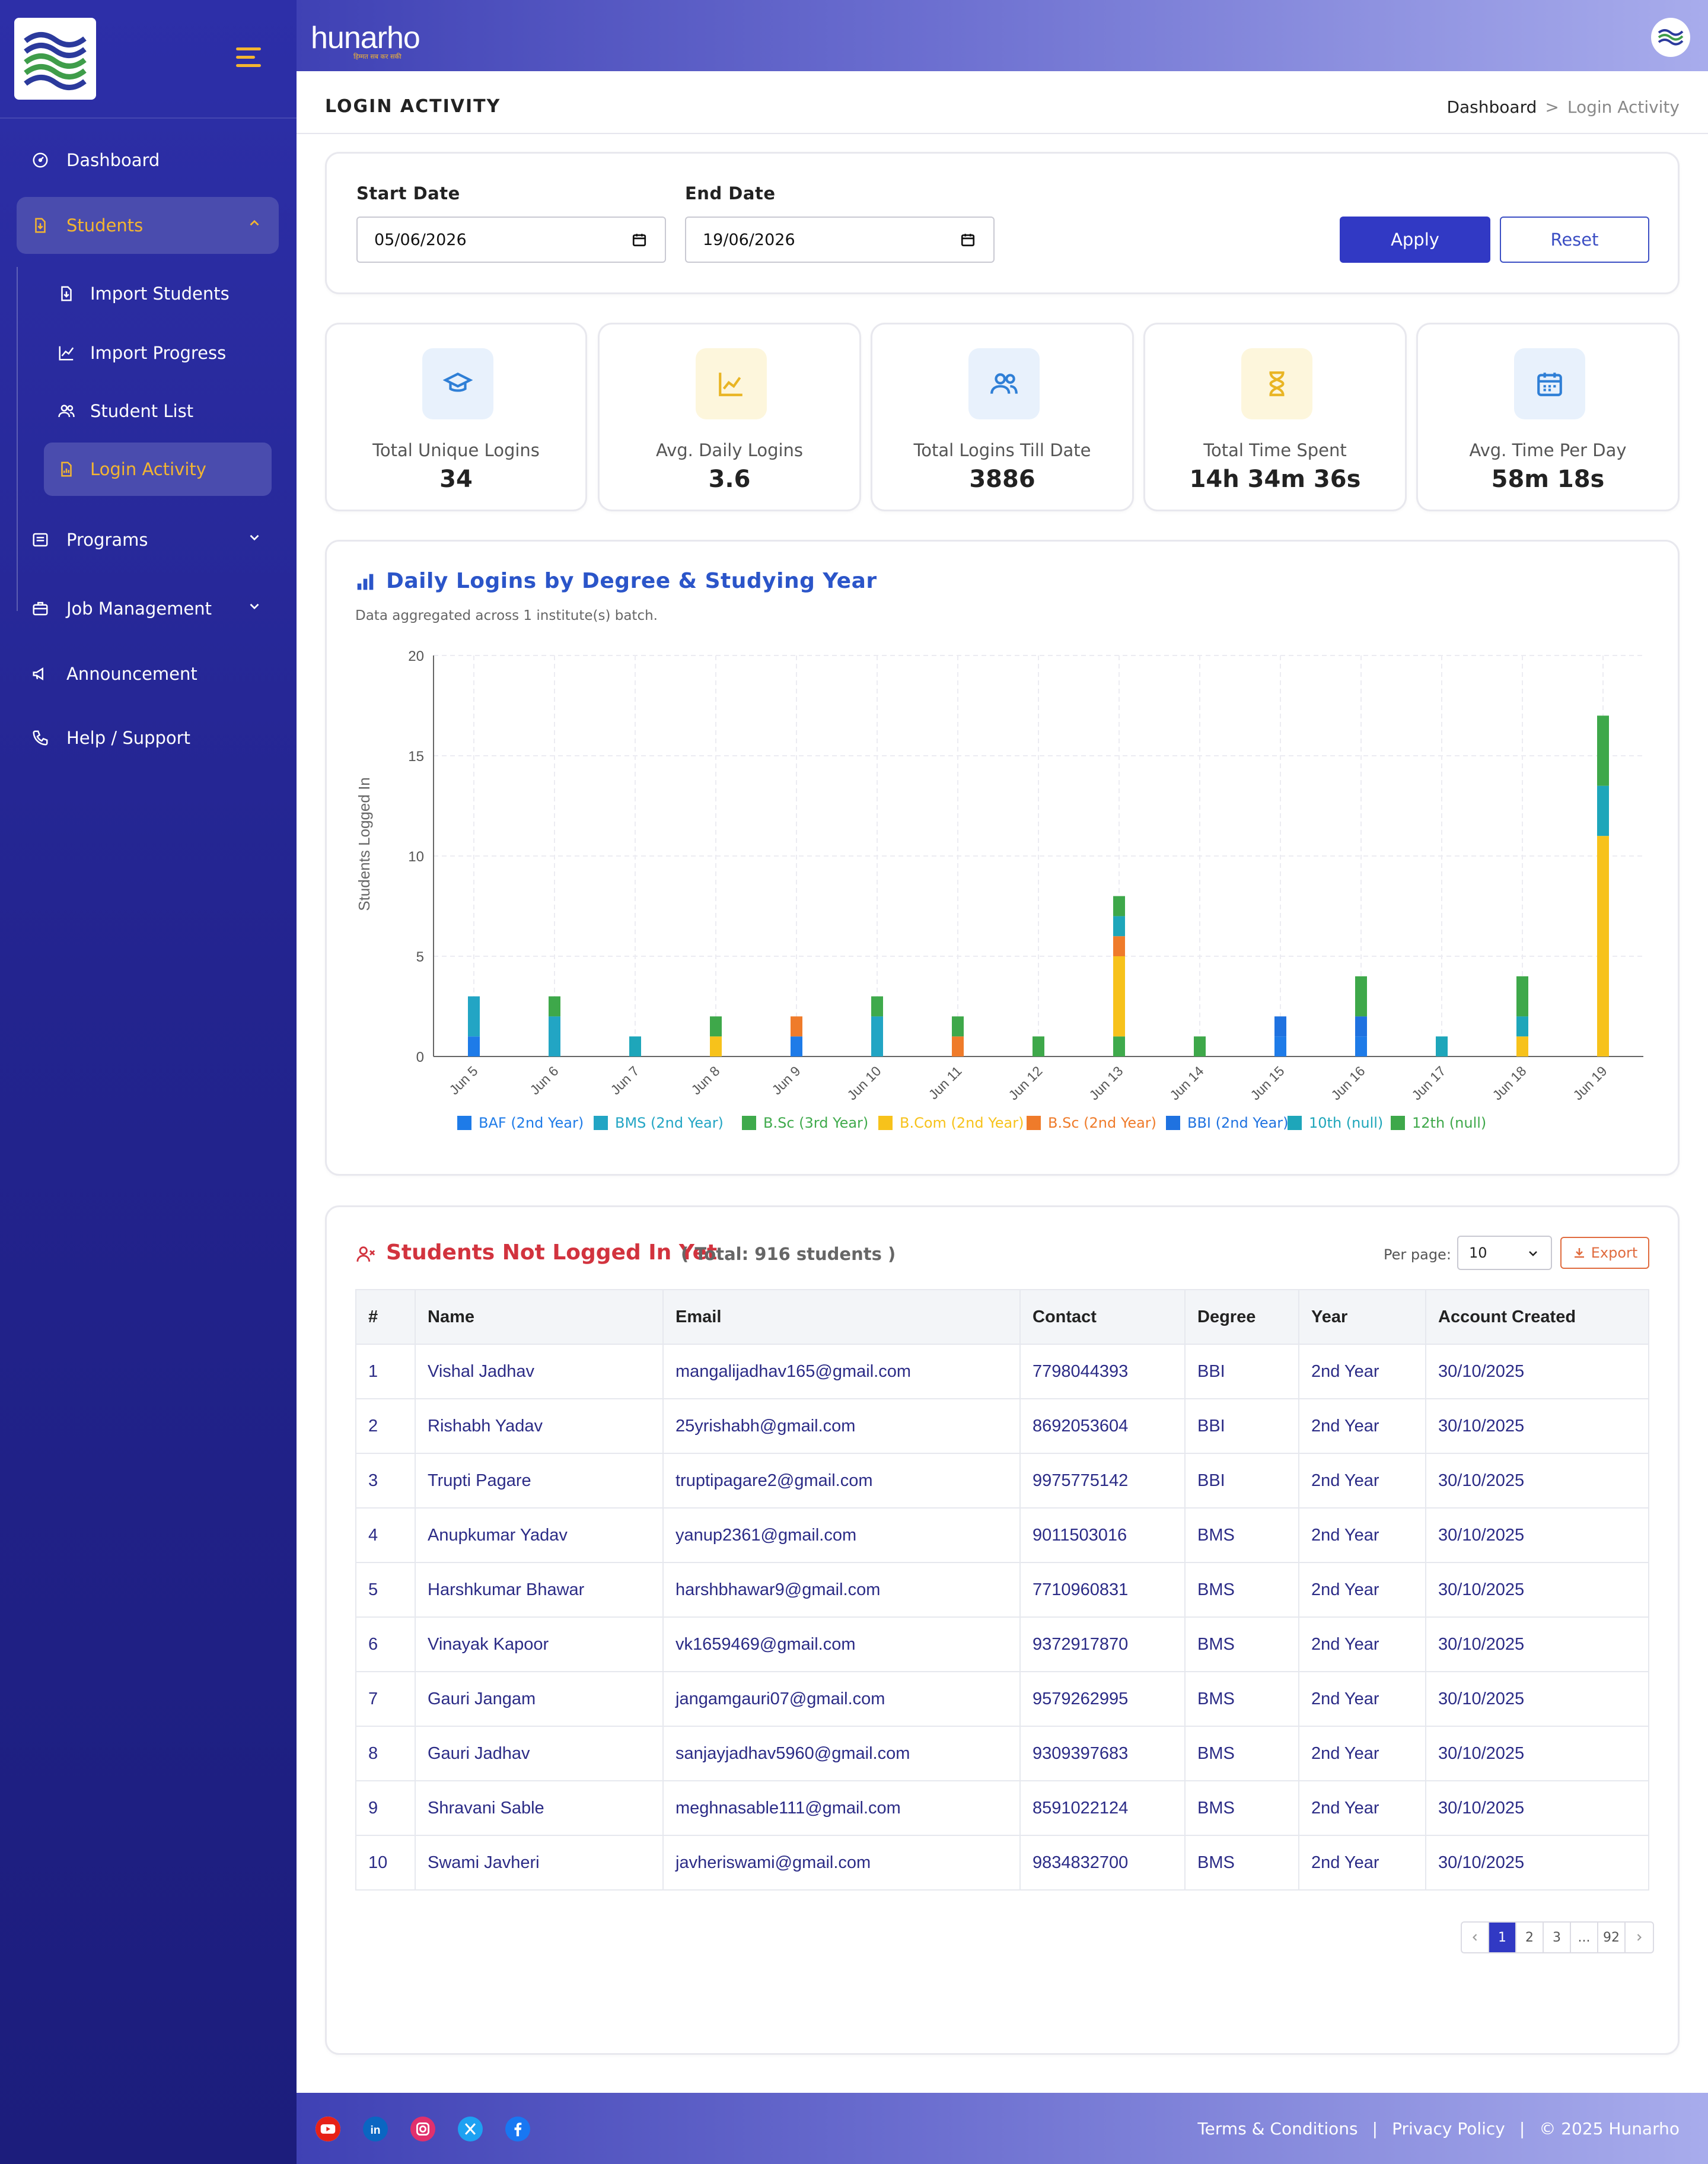  What do you see at coordinates (1612, 1937) in the screenshot?
I see `page-button: 92` at bounding box center [1612, 1937].